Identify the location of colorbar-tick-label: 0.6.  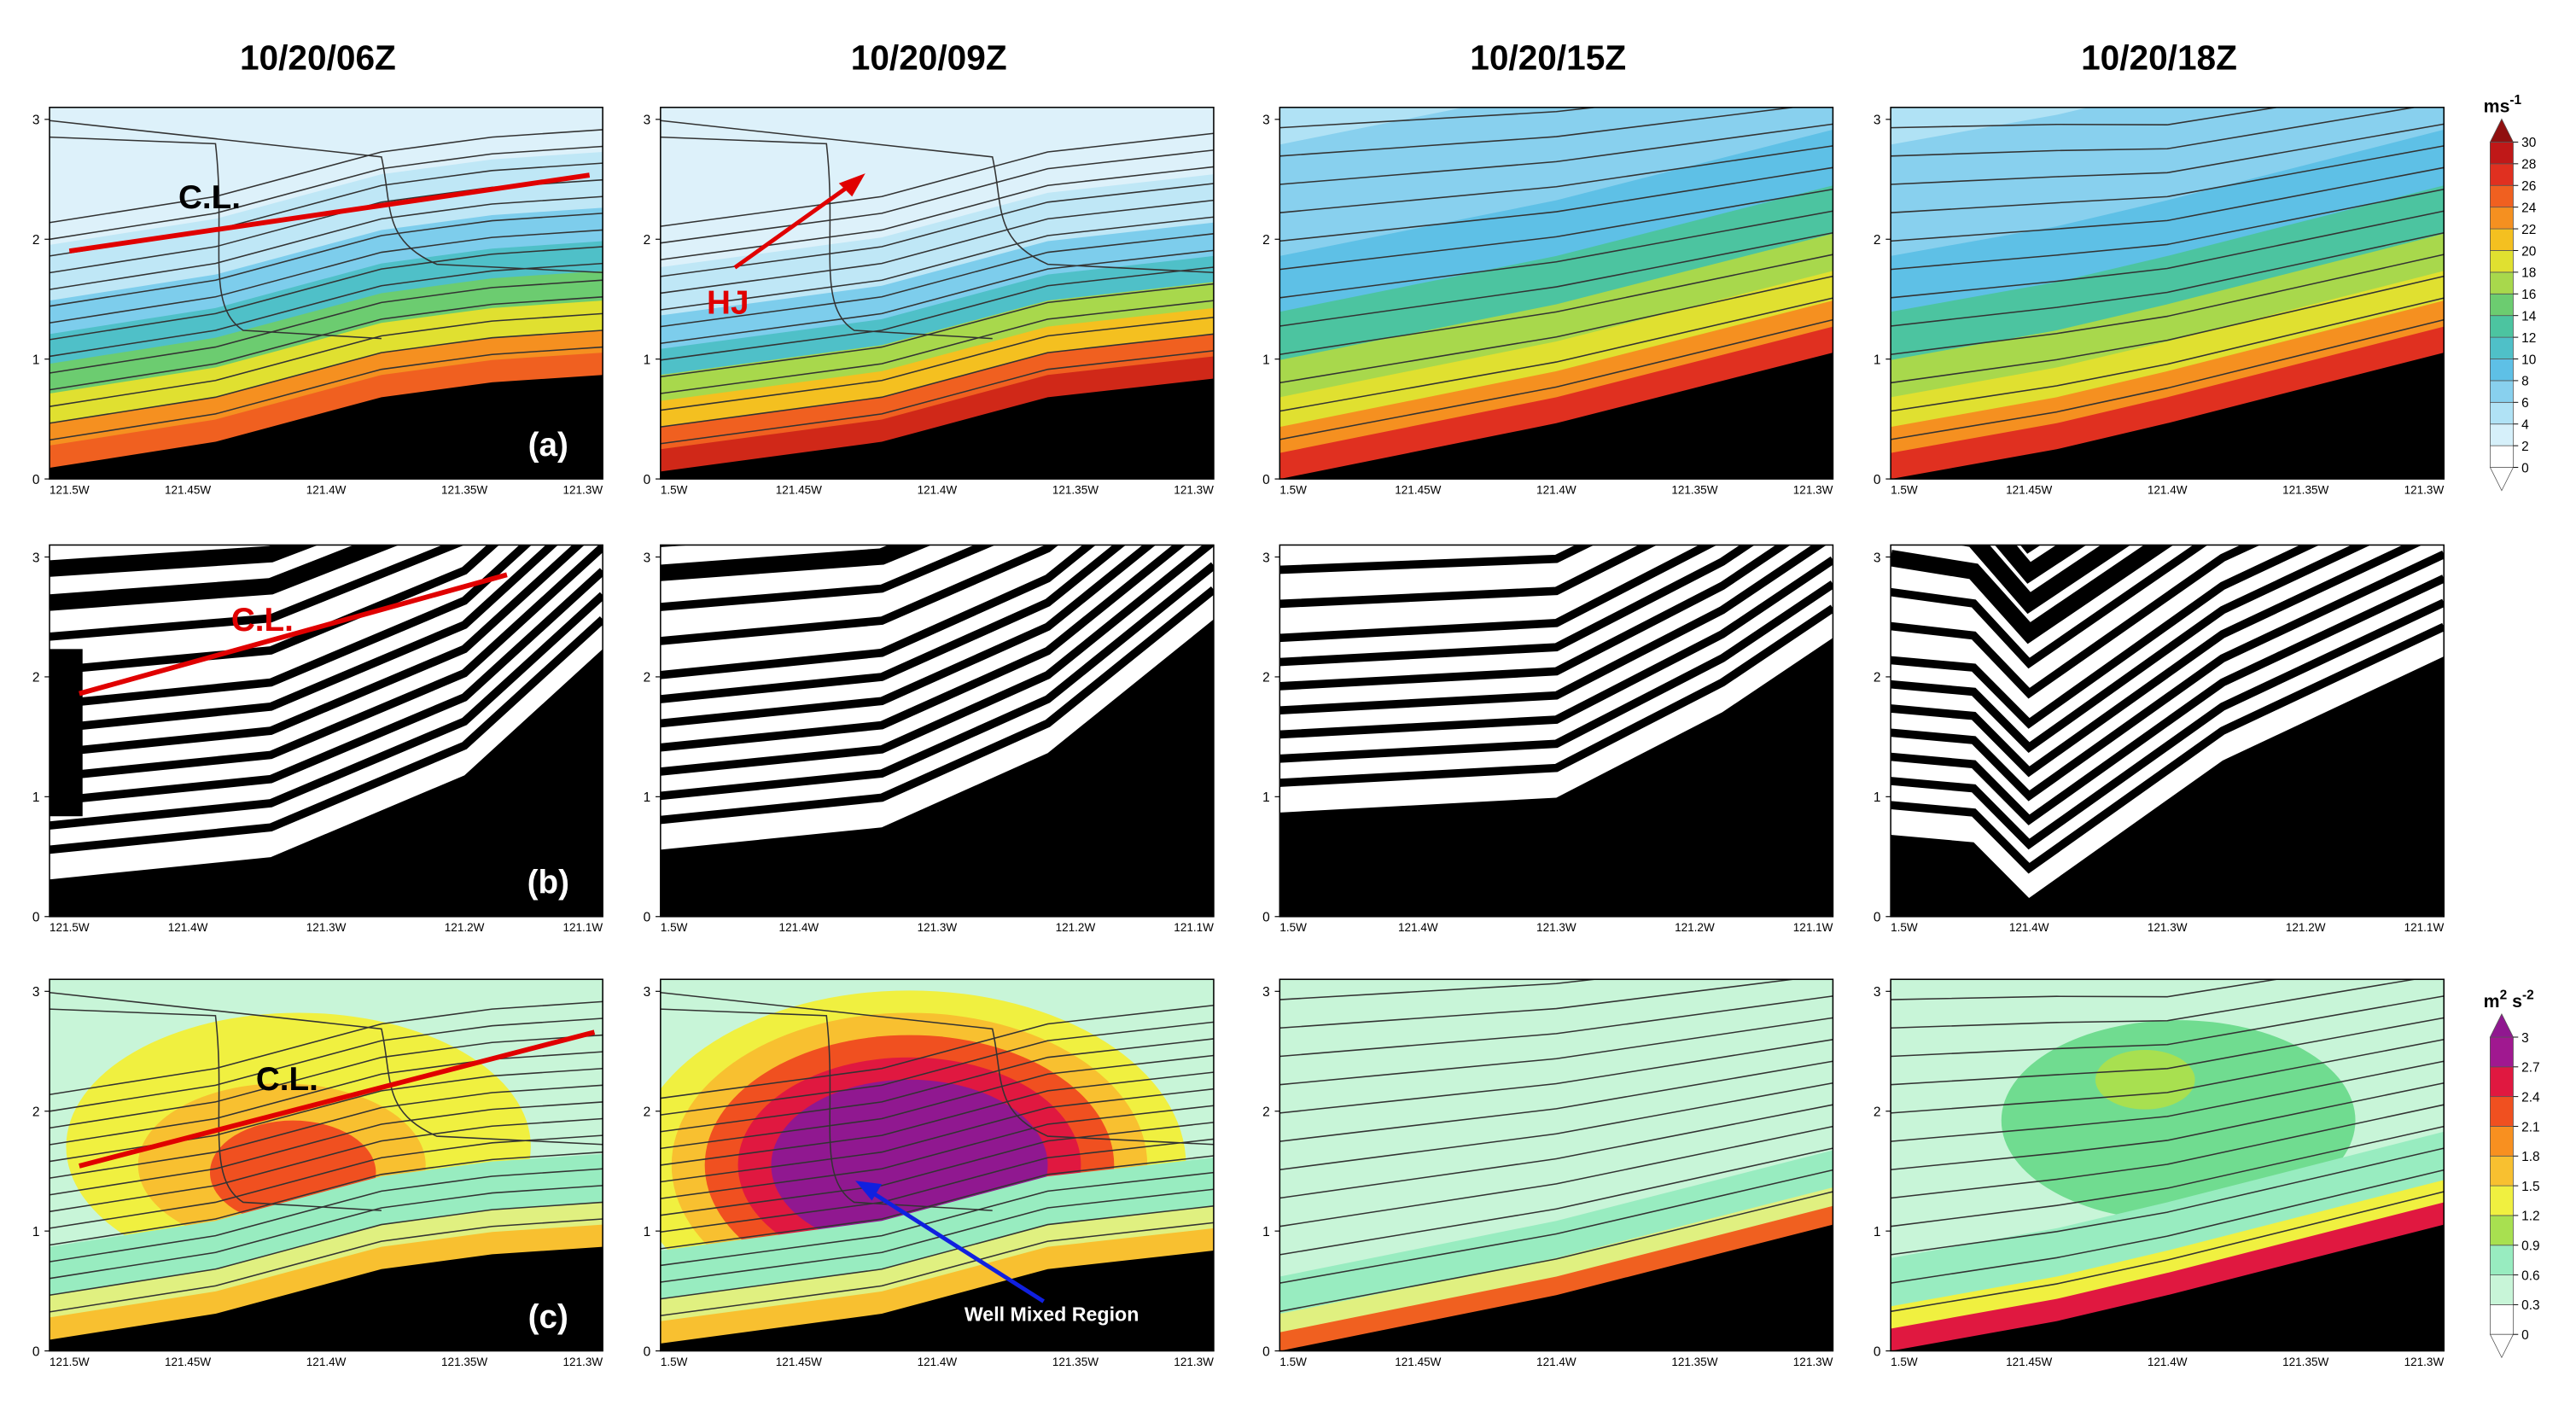
(2530, 1275).